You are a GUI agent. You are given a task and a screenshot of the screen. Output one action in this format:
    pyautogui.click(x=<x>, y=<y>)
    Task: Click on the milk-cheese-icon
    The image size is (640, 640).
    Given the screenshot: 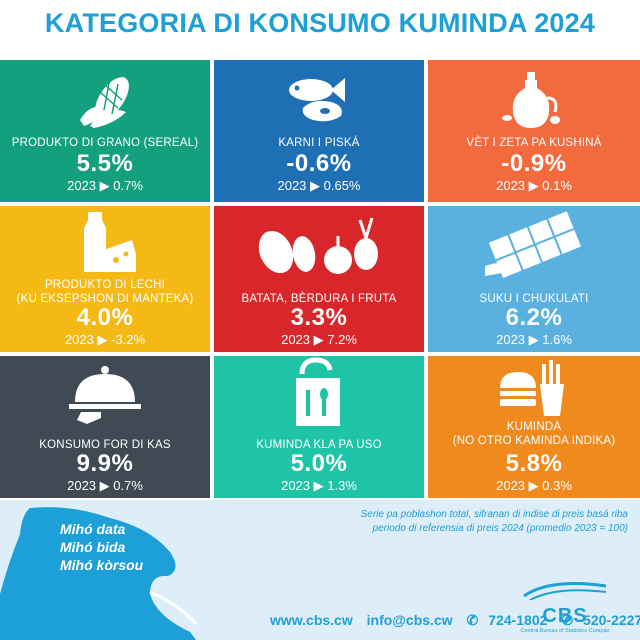 What is the action you would take?
    pyautogui.click(x=105, y=245)
    